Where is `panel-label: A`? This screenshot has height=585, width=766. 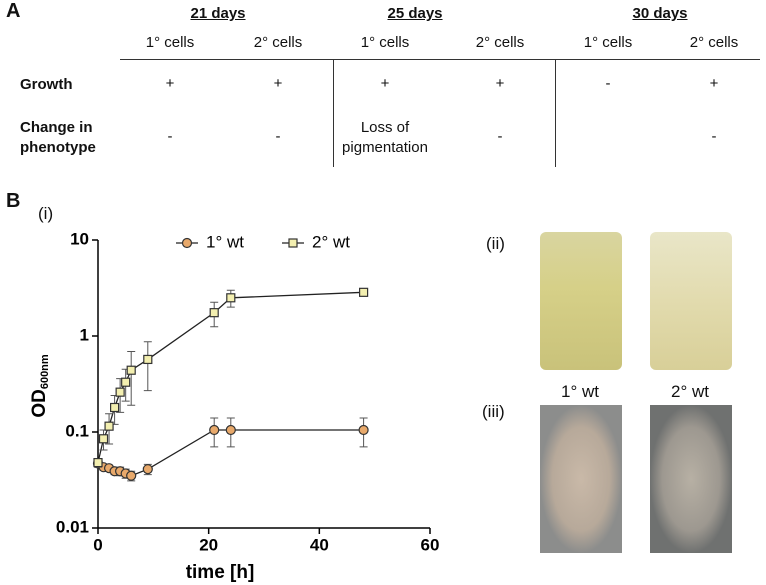 panel-label: A is located at coordinates (13, 11).